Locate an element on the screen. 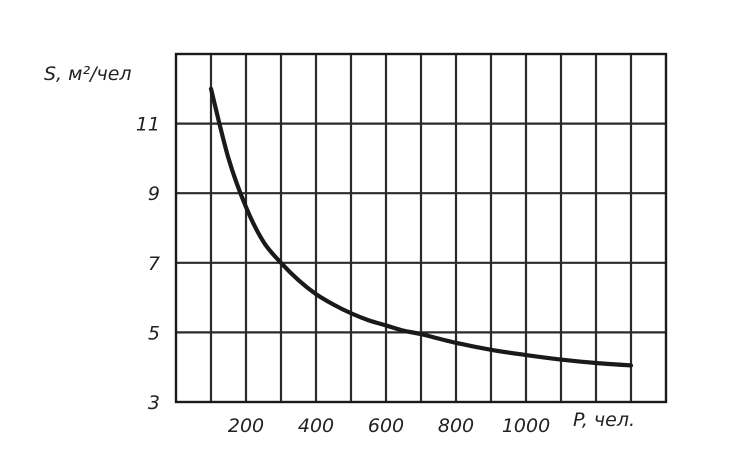 The height and width of the screenshot is (476, 736). x-tick-labels: 200 400 600 800 1000 is located at coordinates (389, 426).